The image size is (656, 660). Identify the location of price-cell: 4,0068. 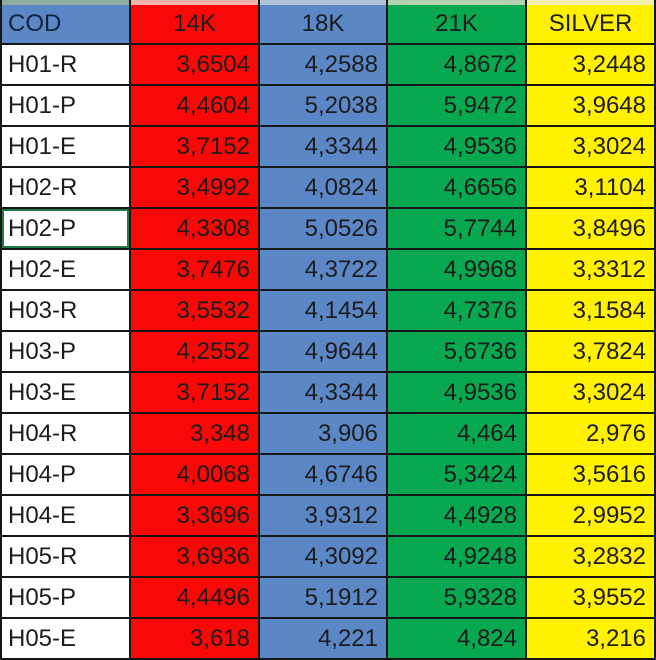
(195, 475).